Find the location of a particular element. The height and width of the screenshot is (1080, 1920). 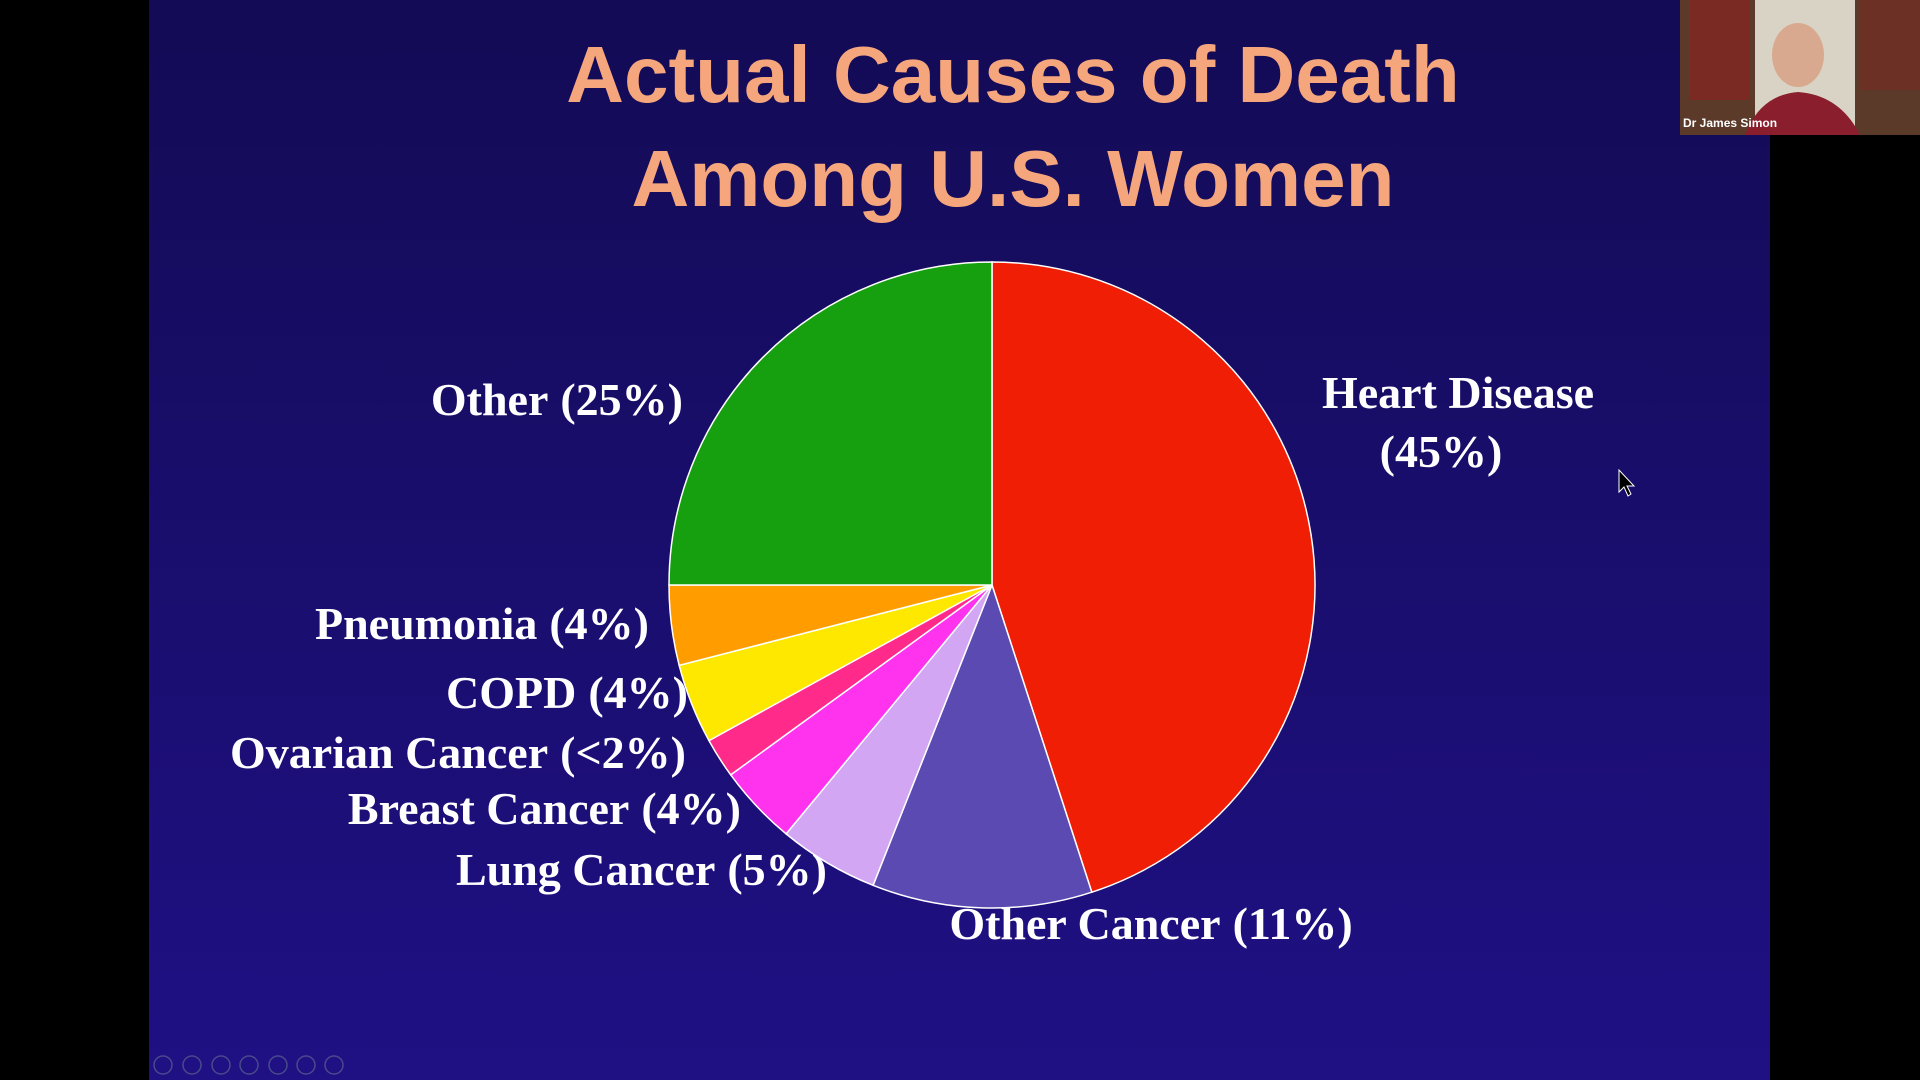

slice-label: COPD (4%) is located at coordinates (567, 692).